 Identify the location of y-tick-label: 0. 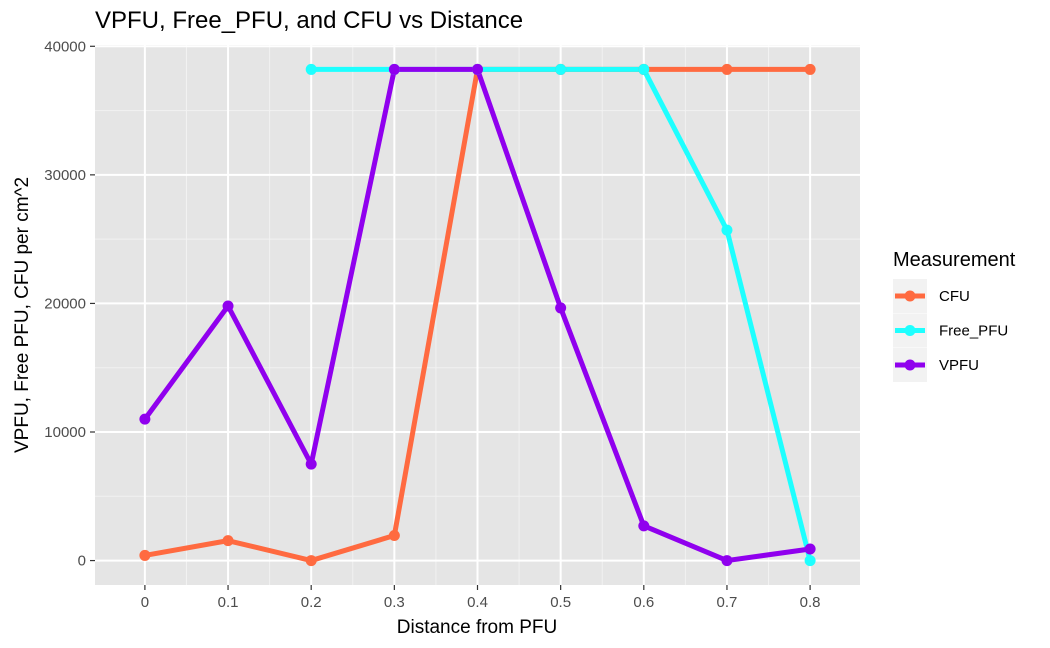
(82, 561).